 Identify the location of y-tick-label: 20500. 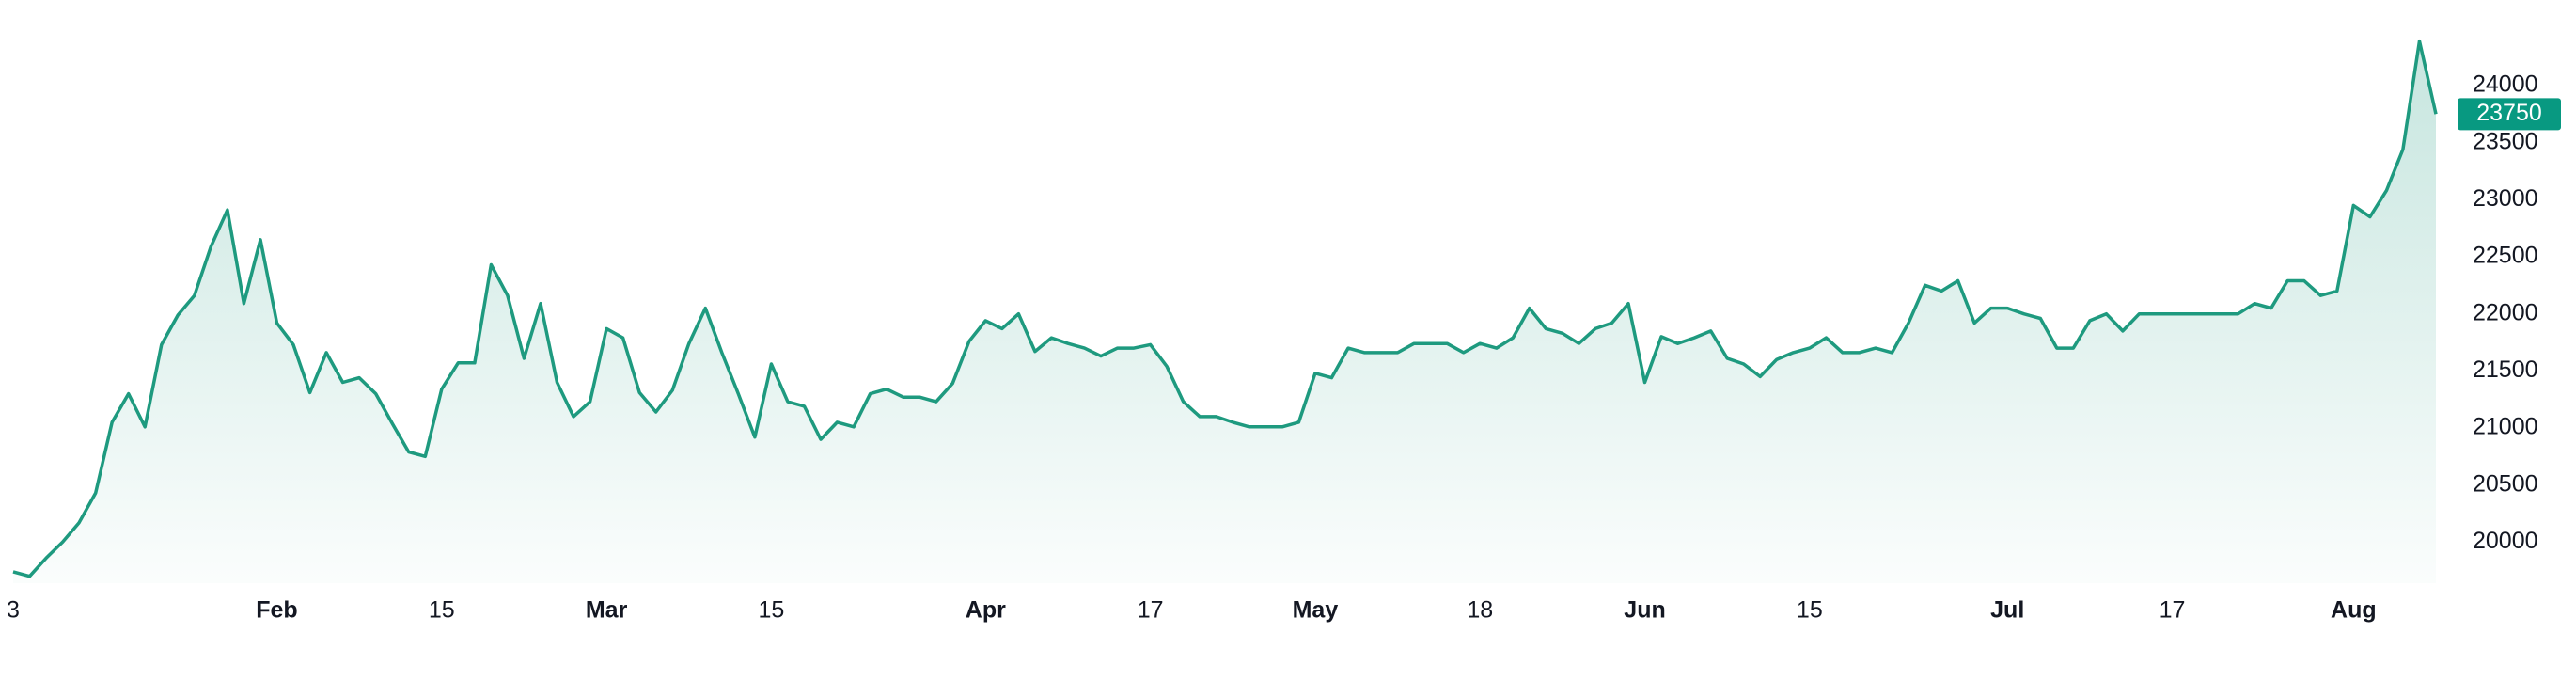
(2505, 483).